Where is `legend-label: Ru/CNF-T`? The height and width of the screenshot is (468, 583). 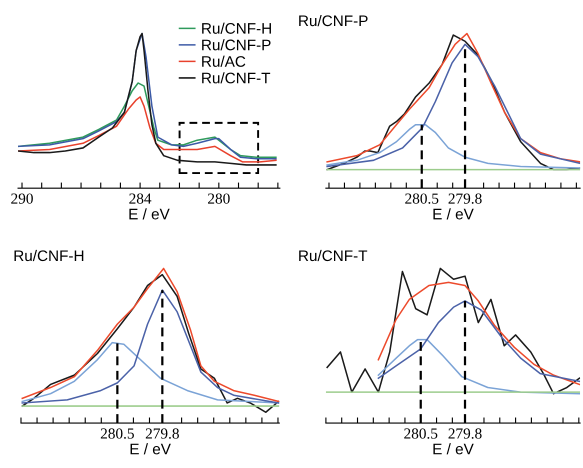 legend-label: Ru/CNF-T is located at coordinates (236, 78).